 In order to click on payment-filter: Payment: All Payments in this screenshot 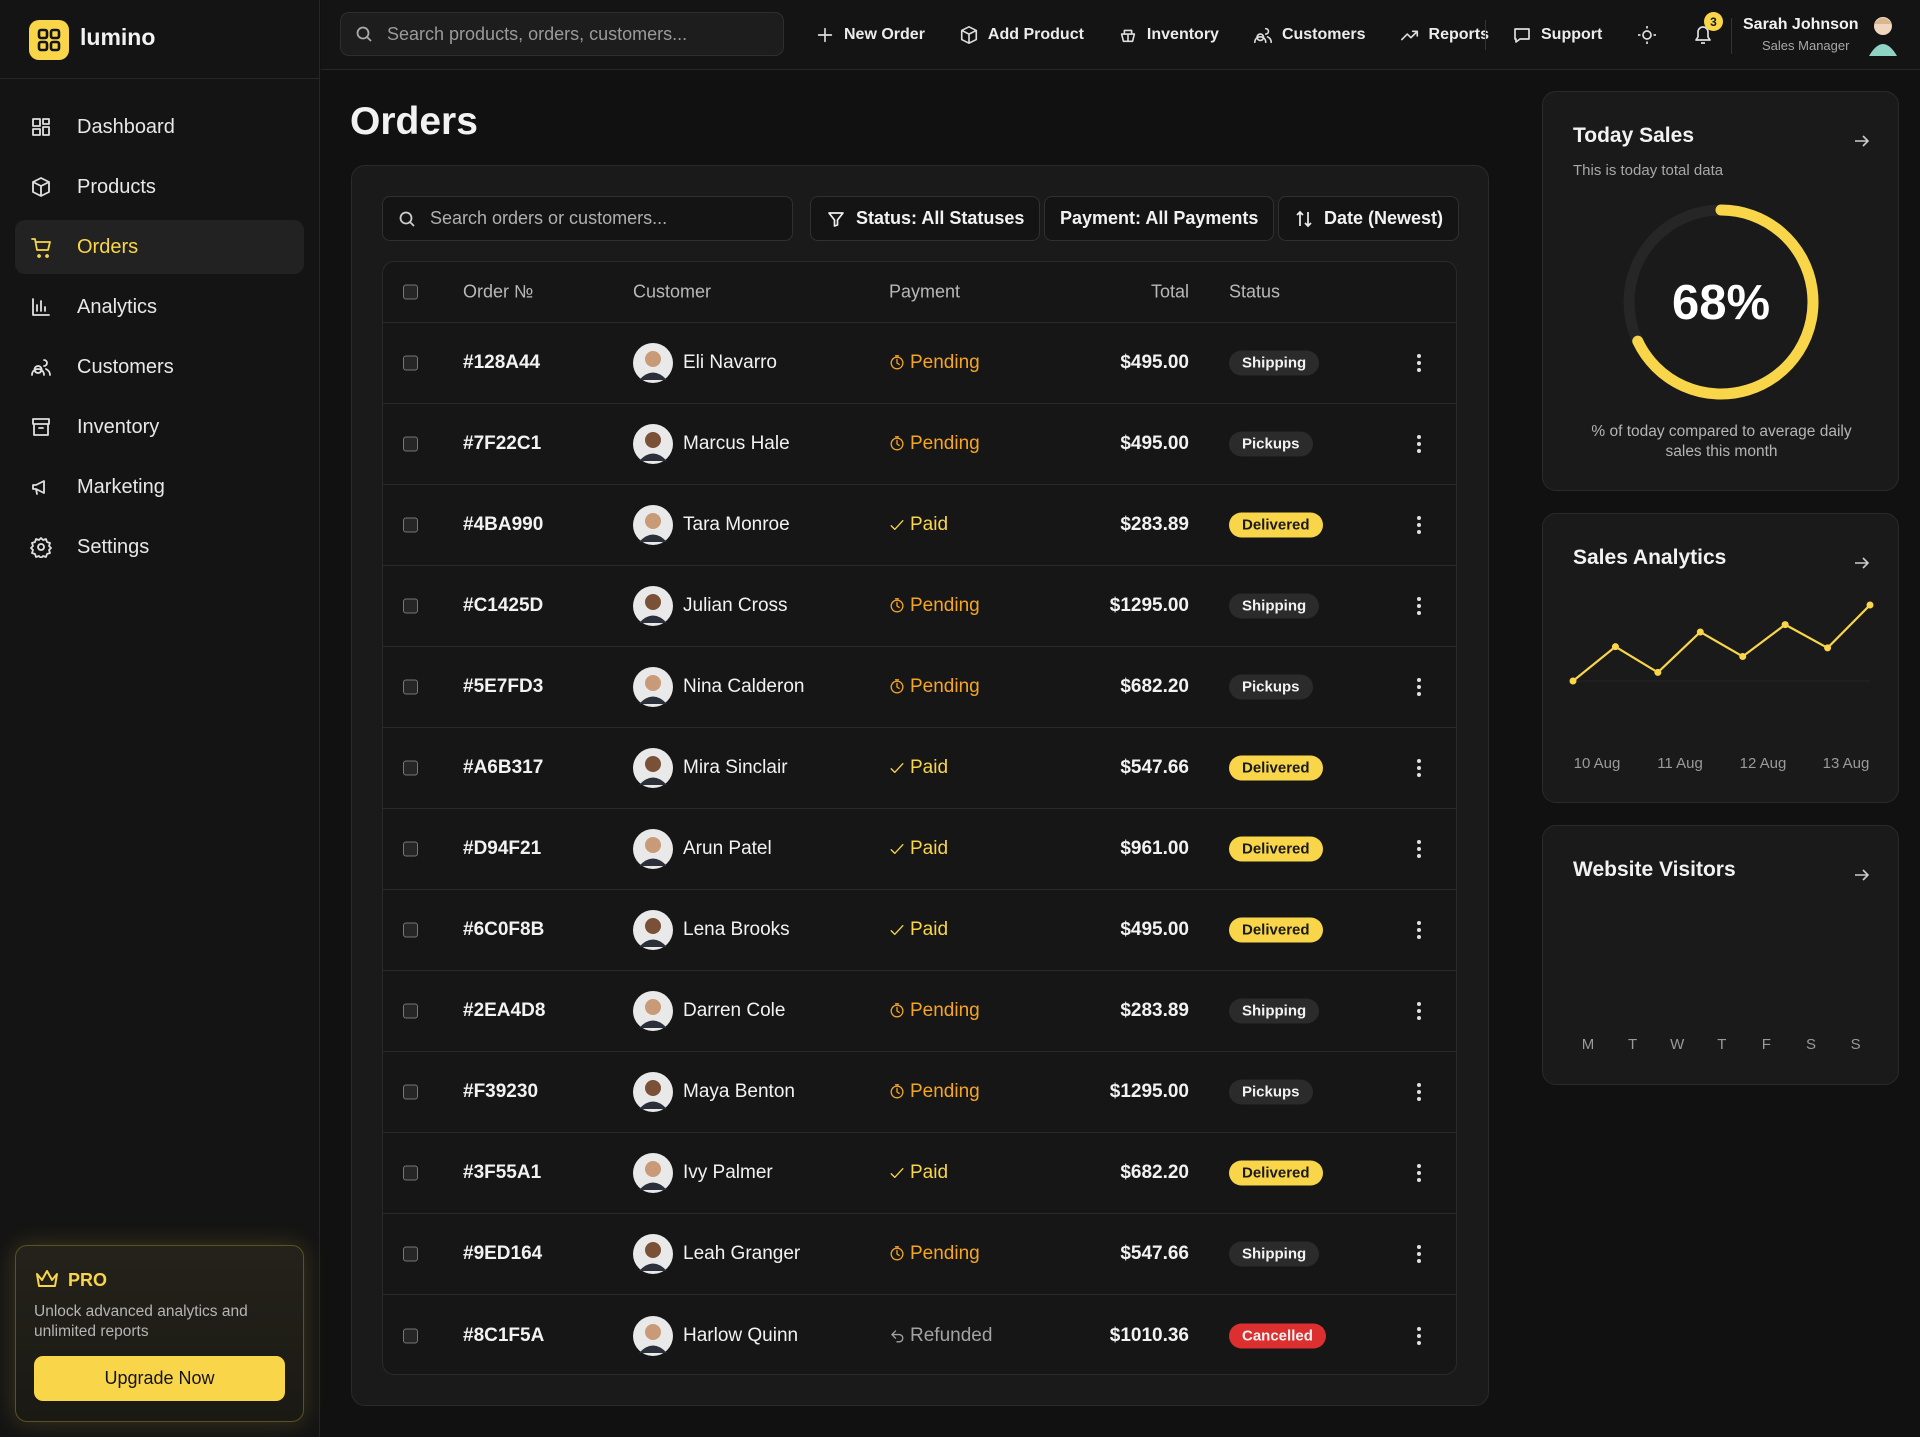, I will do `click(1159, 218)`.